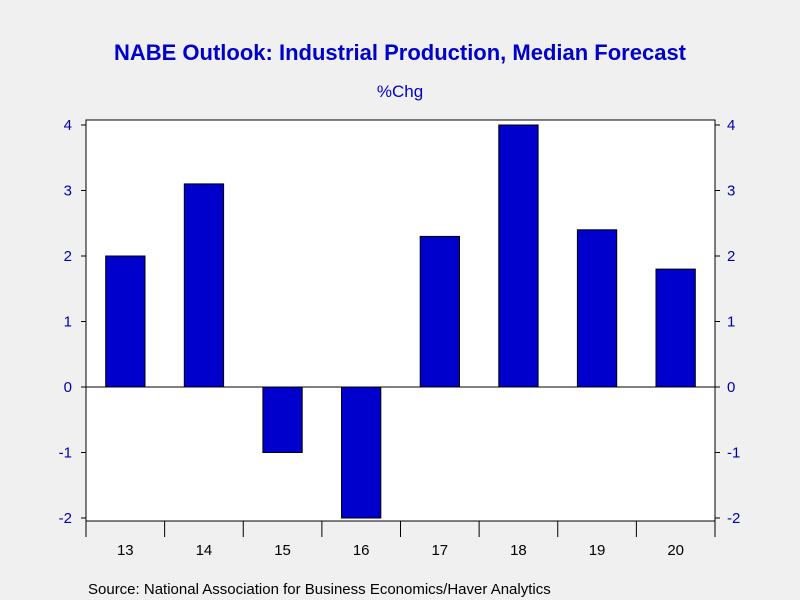  I want to click on x-tick-label: 13, so click(125, 550).